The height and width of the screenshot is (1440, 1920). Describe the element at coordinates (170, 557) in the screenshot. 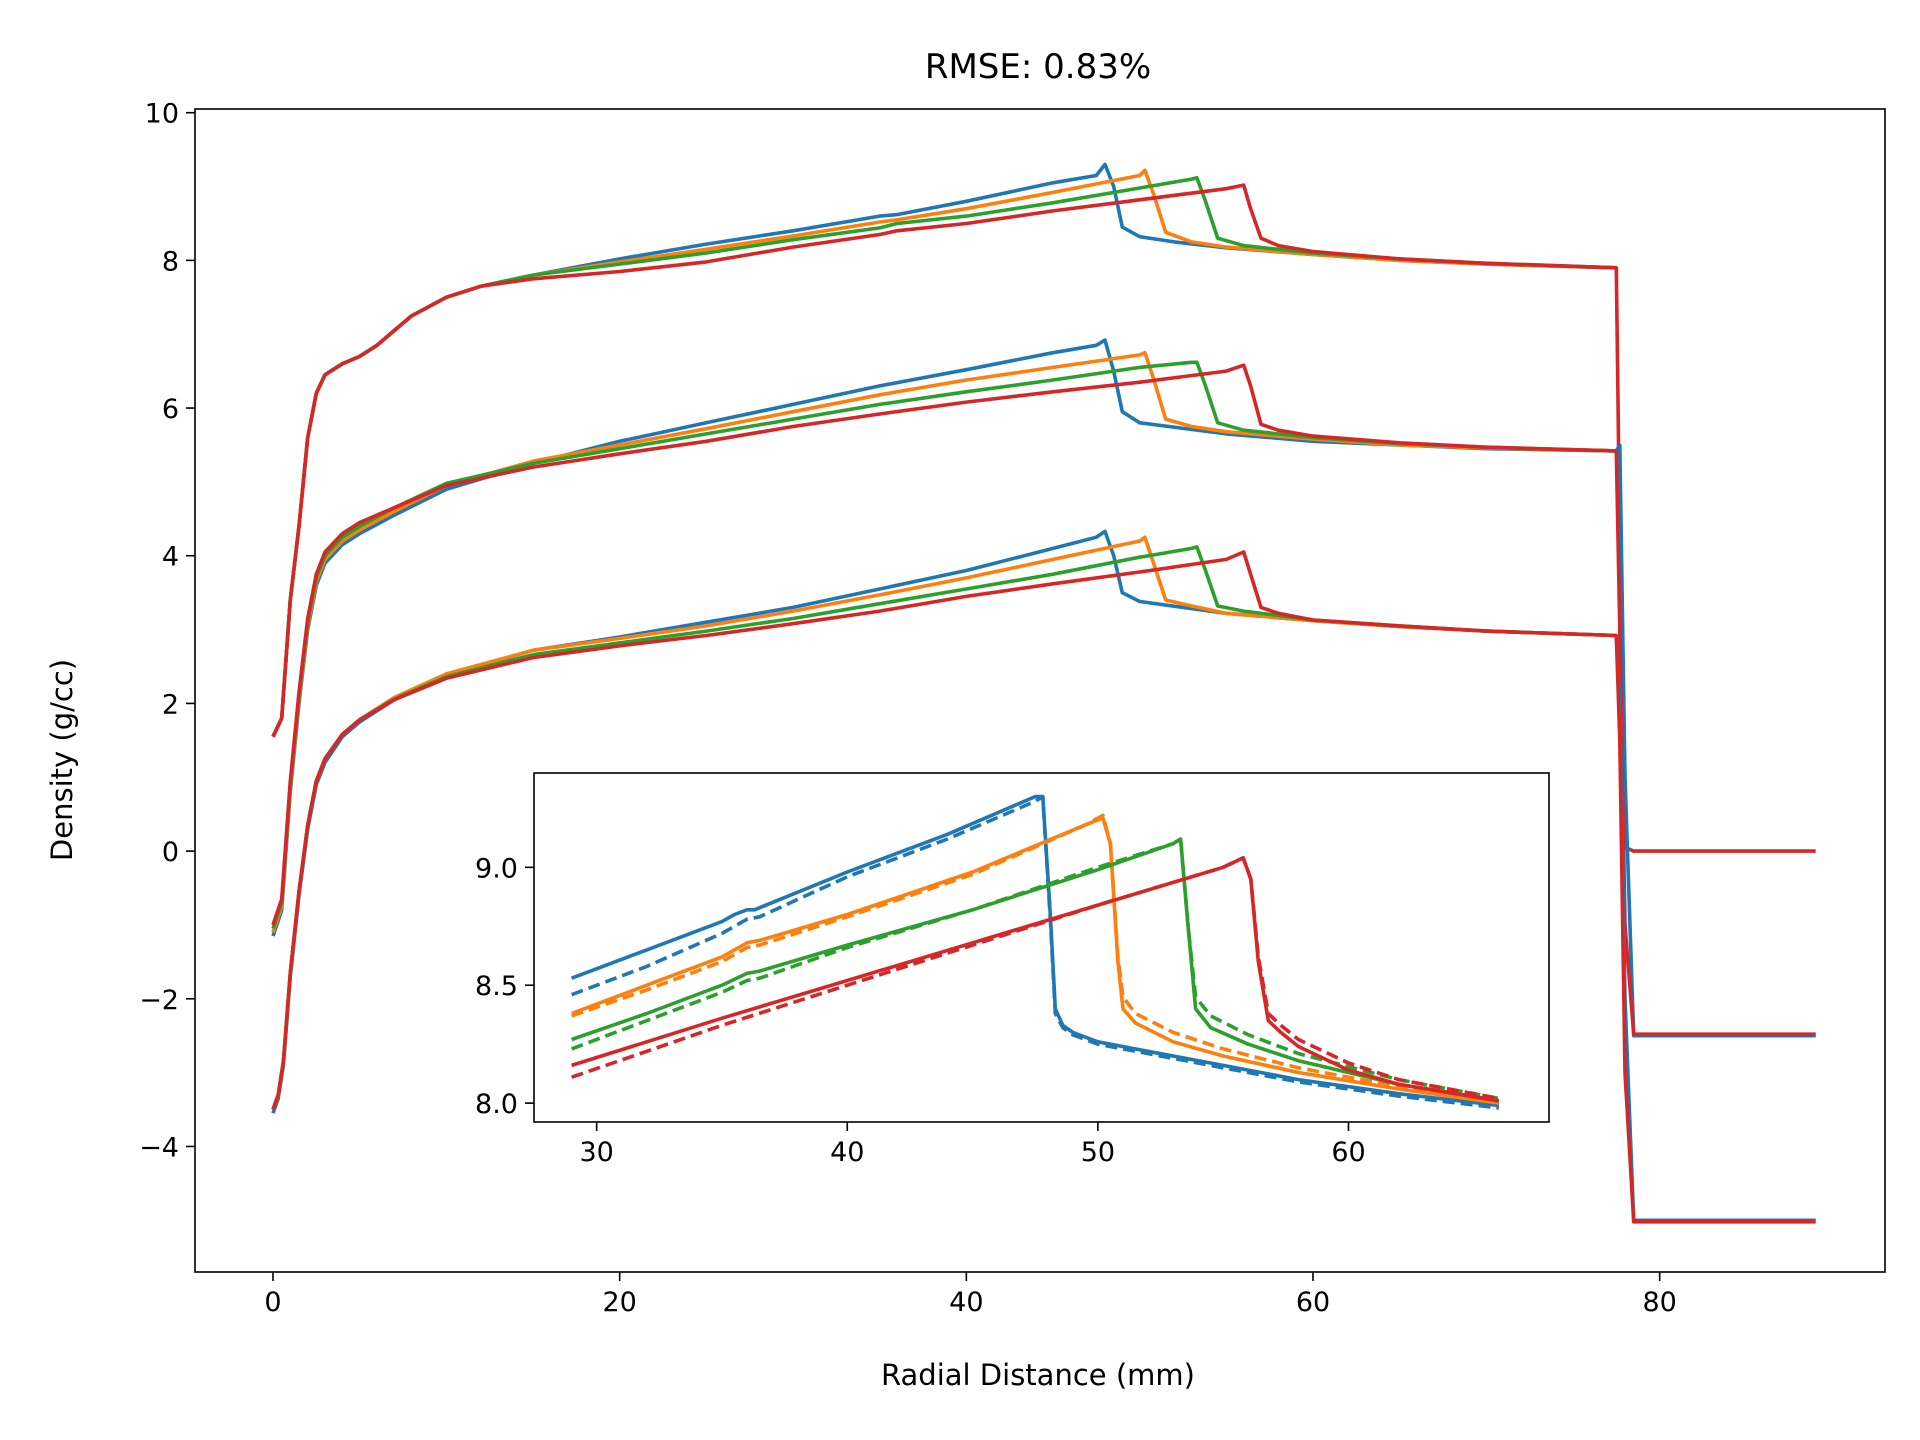

I see `main-y-tick-label: 4` at that location.